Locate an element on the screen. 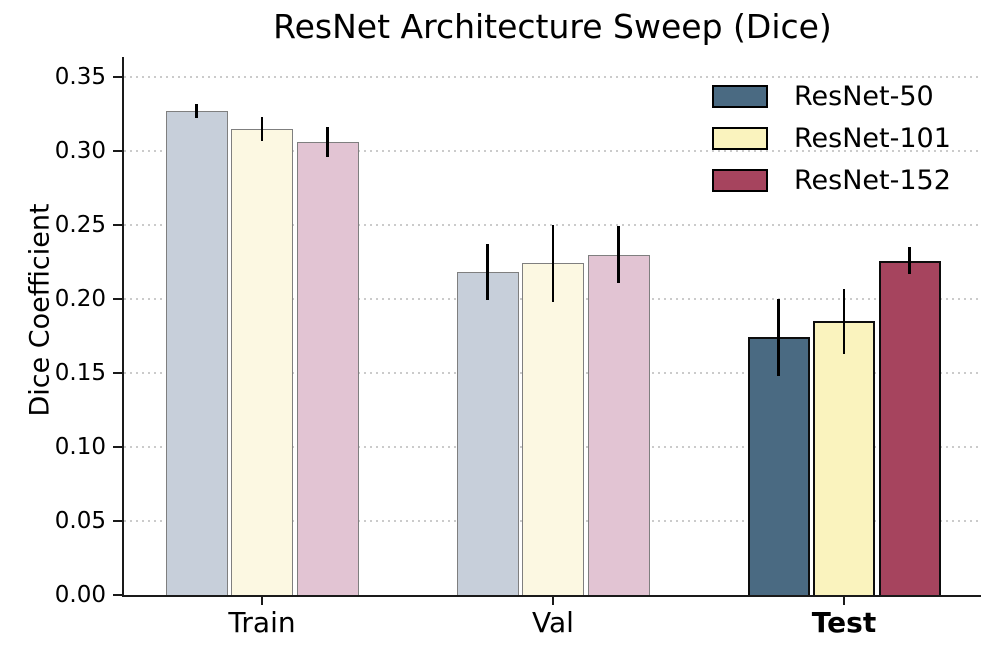 The height and width of the screenshot is (660, 997). y-tick-label: 0.15 is located at coordinates (80, 372).